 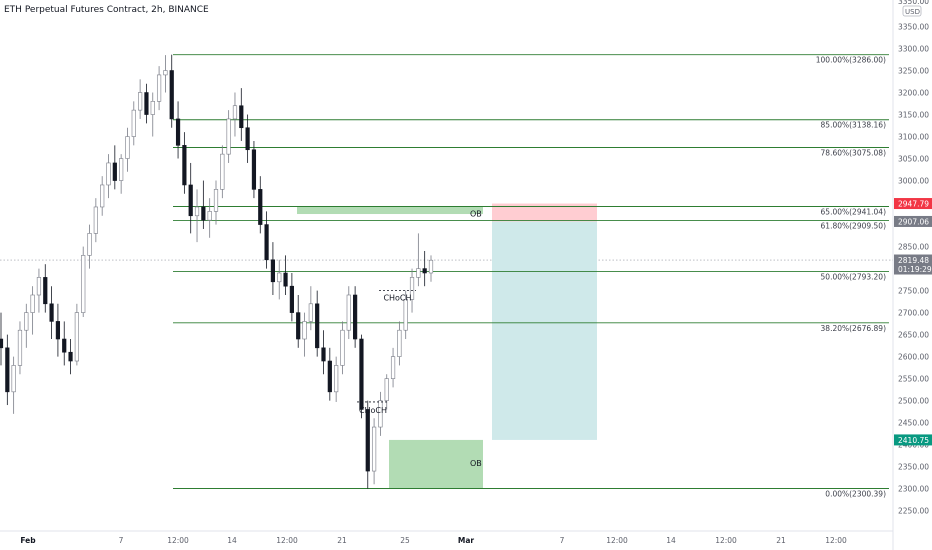 I want to click on time-tick-label: 25, so click(x=405, y=540).